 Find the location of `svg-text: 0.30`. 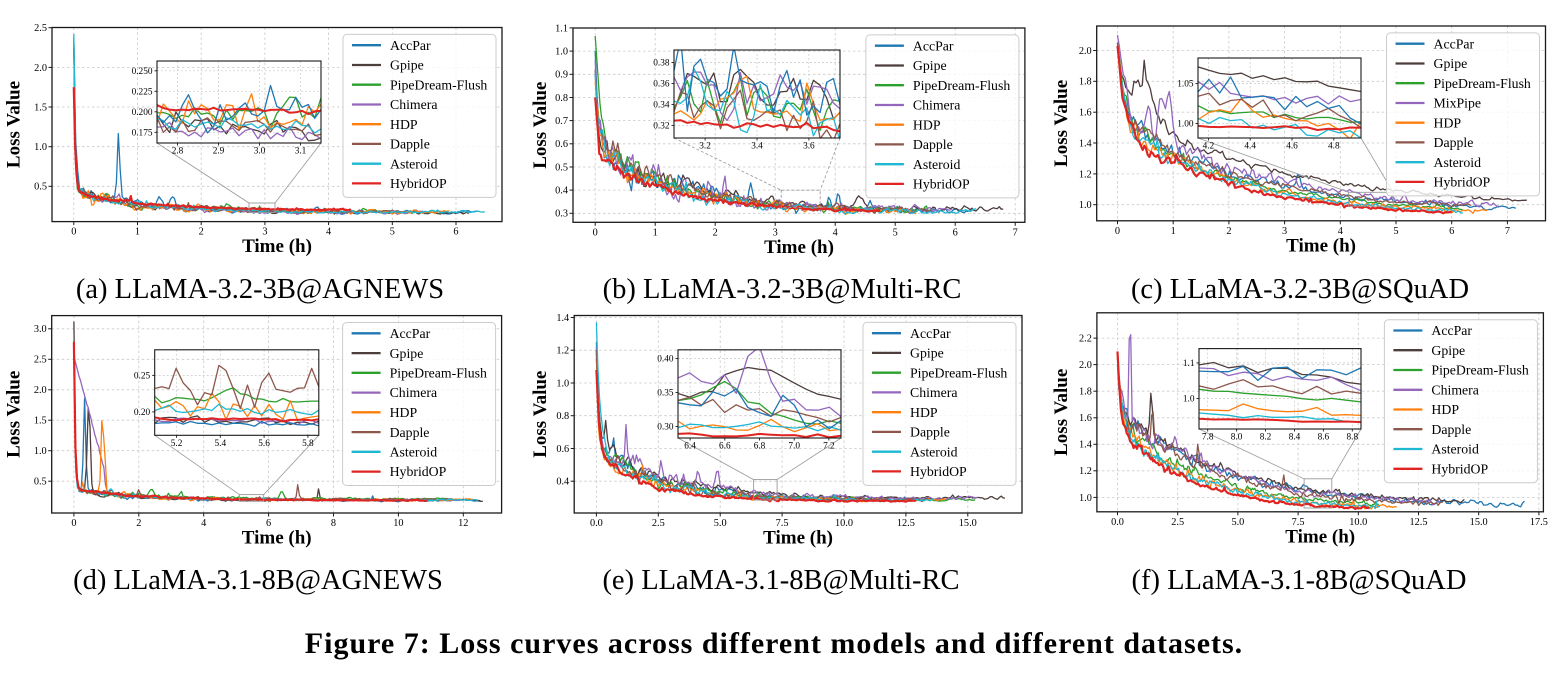

svg-text: 0.30 is located at coordinates (665, 428).